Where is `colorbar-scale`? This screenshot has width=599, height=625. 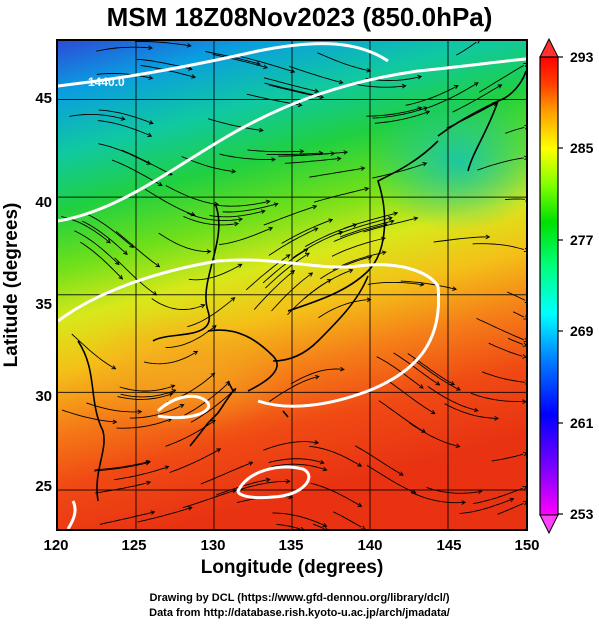 colorbar-scale is located at coordinates (549, 286).